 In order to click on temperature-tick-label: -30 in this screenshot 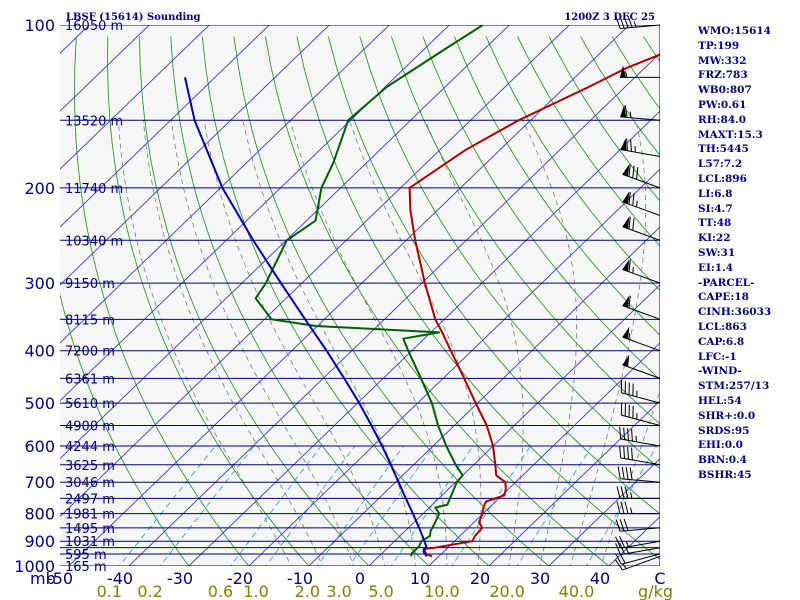, I will do `click(180, 578)`.